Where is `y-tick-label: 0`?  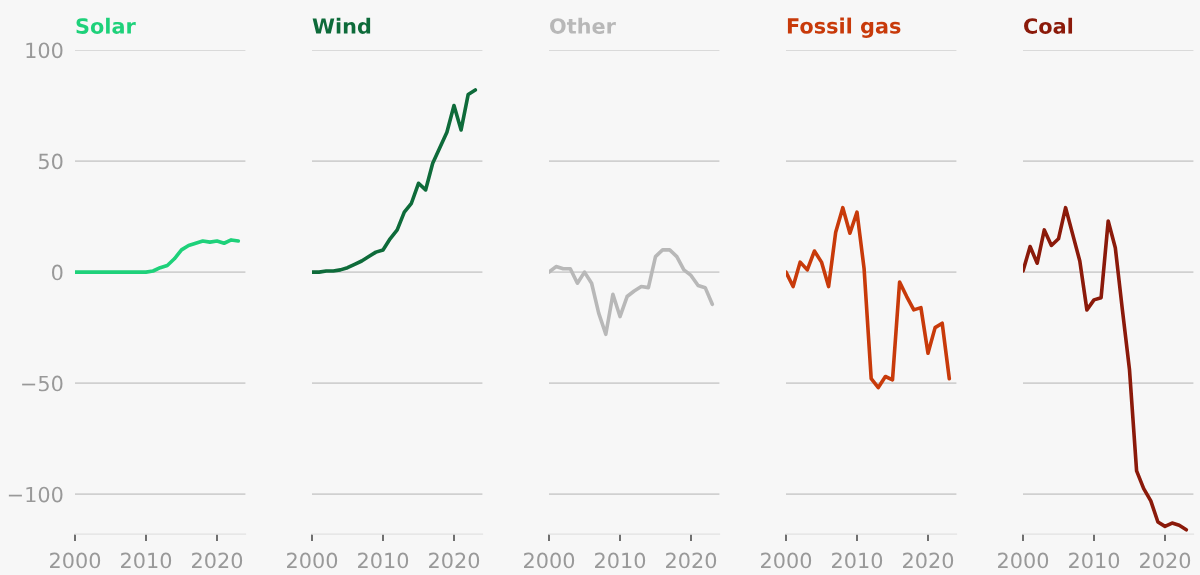
y-tick-label: 0 is located at coordinates (57, 272).